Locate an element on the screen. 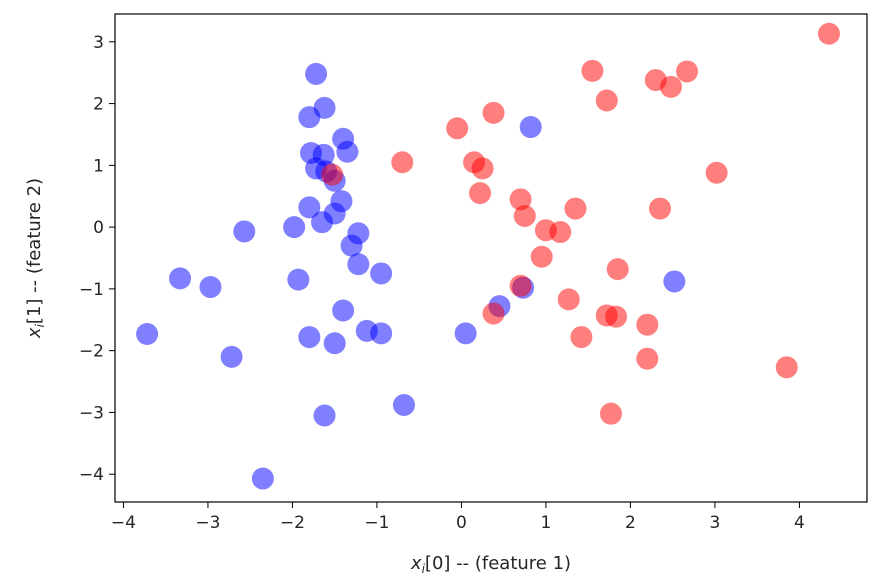 The image size is (891, 588). x-tick-label: −2 is located at coordinates (292, 523).